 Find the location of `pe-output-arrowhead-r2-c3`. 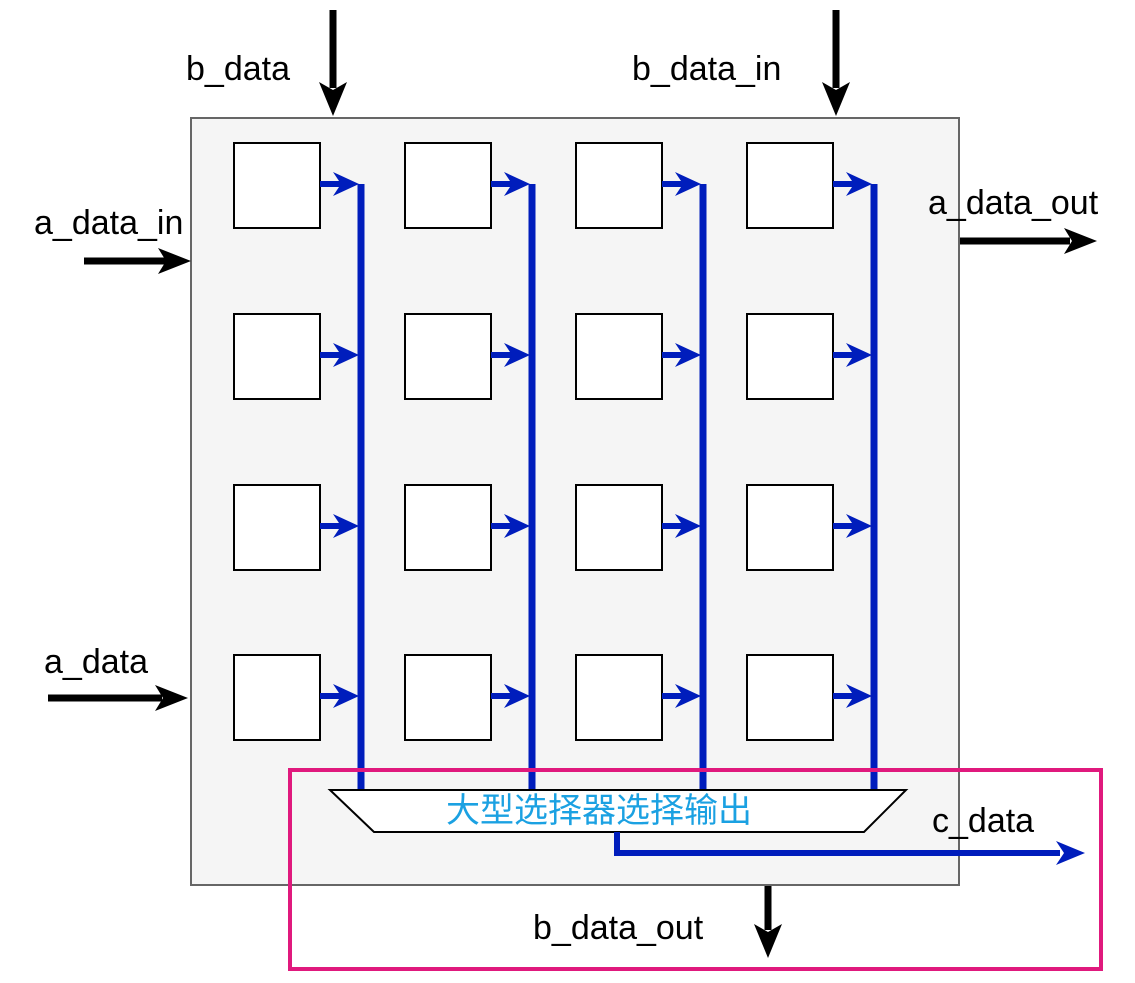

pe-output-arrowhead-r2-c3 is located at coordinates (688, 355).